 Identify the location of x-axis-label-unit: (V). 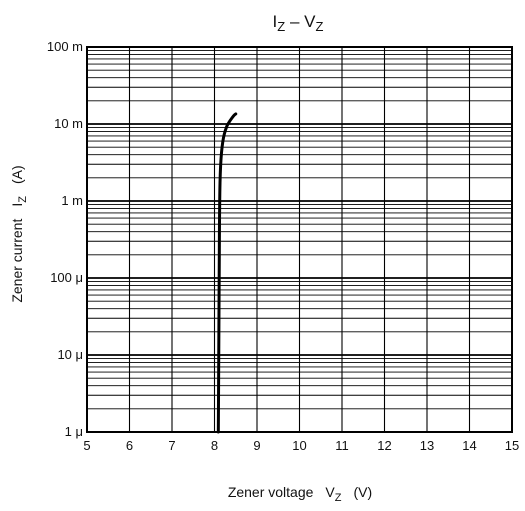
(363, 492).